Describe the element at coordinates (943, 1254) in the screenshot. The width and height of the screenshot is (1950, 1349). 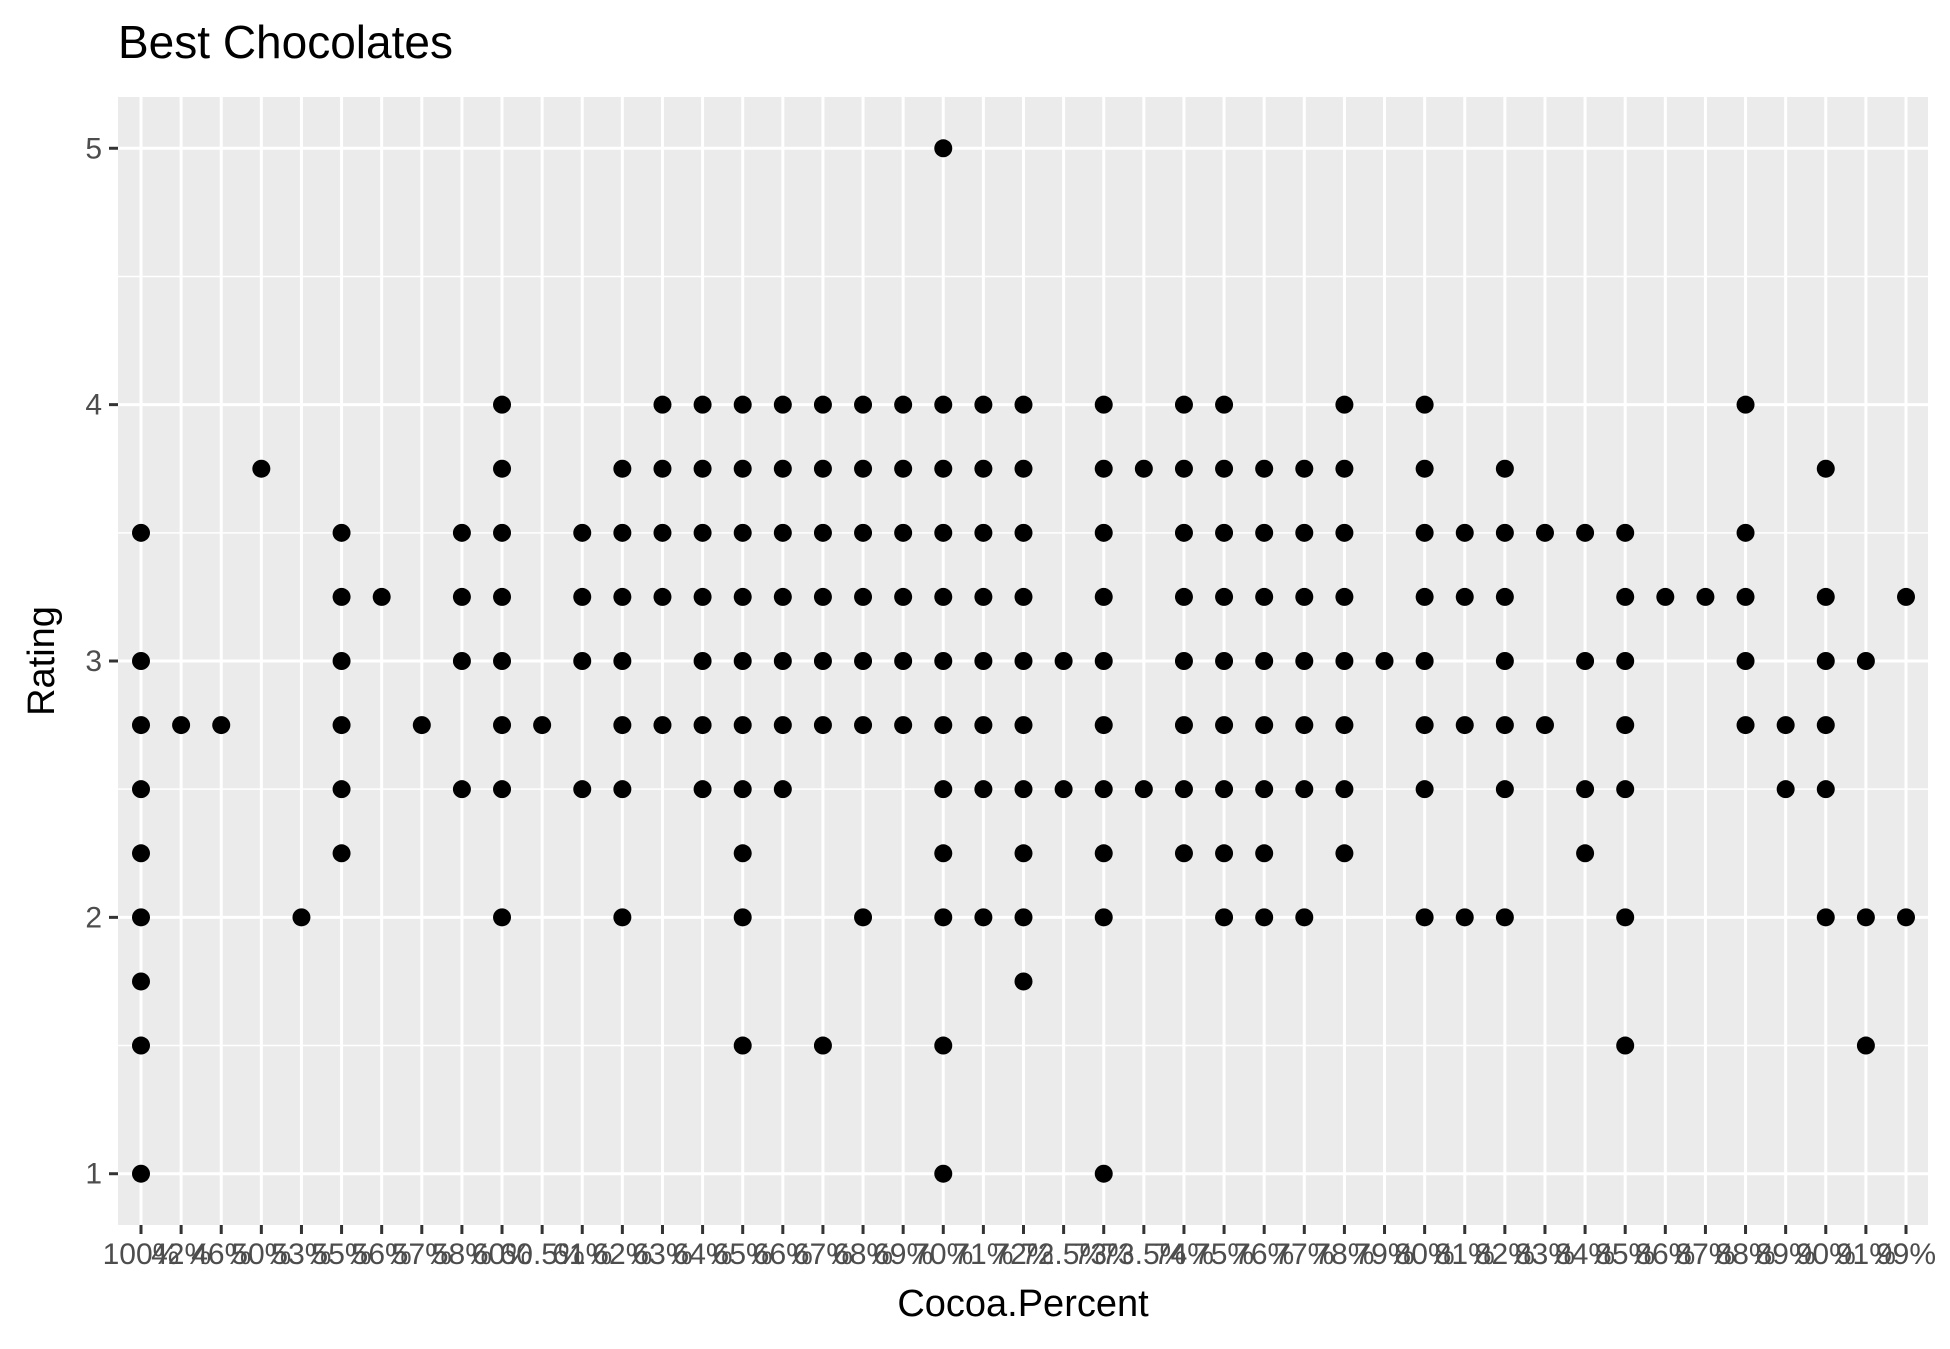
I see `x-tick-label: 70%` at that location.